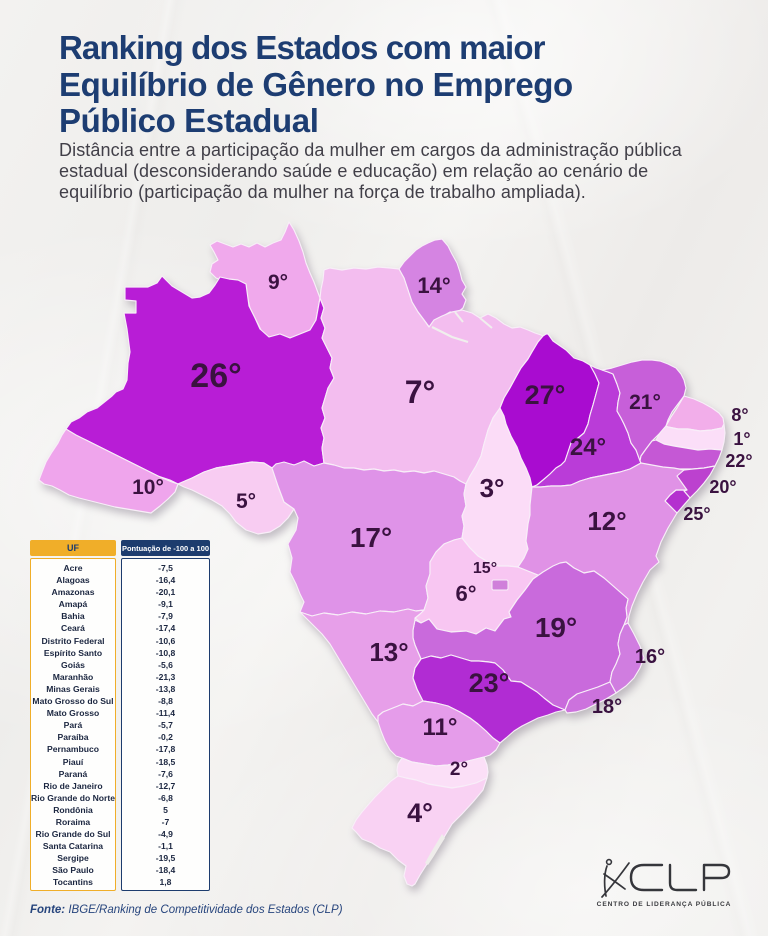 The height and width of the screenshot is (936, 768). I want to click on svg-text: 24°, so click(588, 447).